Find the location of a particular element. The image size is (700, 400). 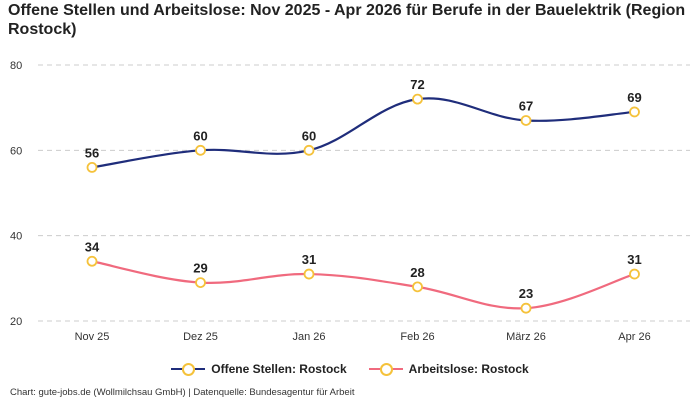

legend-label-0: Offene Stellen: Rostock is located at coordinates (279, 369).